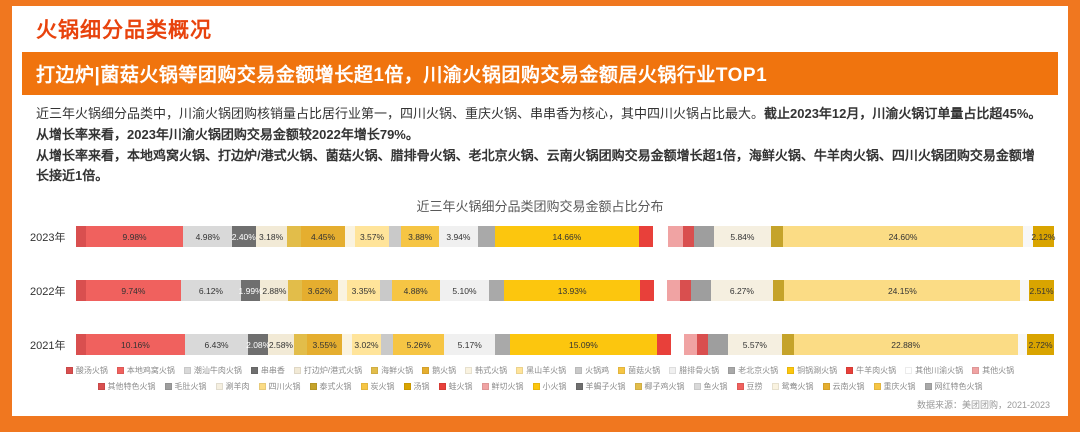 This screenshot has height=432, width=1080. Describe the element at coordinates (953, 386) in the screenshot. I see `legend-item: 网红特色火锅` at that location.